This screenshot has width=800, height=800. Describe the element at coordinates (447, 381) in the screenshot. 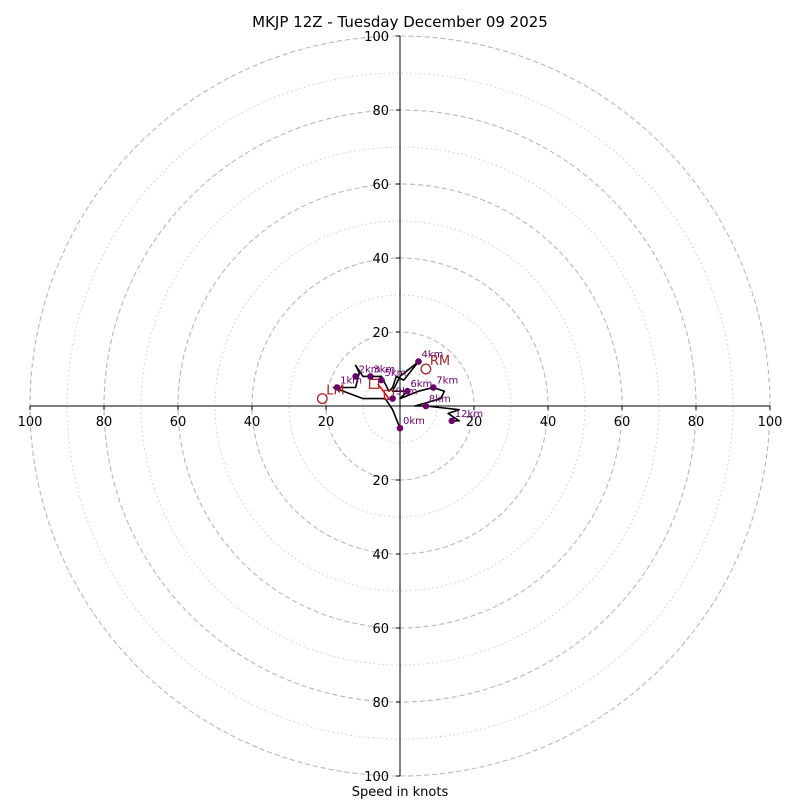

I see `height-marker-label: 7km` at that location.